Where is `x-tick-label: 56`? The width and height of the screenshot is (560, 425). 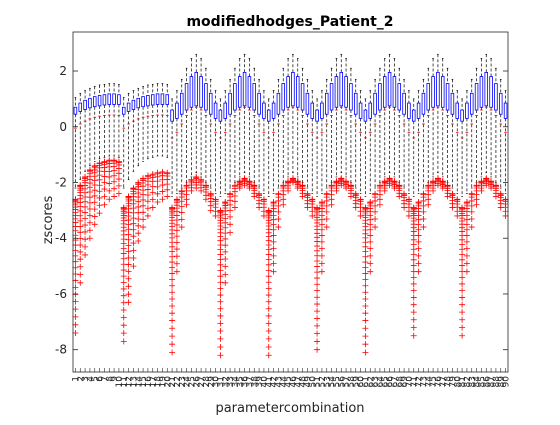 x-tick-label: 56 is located at coordinates (342, 382).